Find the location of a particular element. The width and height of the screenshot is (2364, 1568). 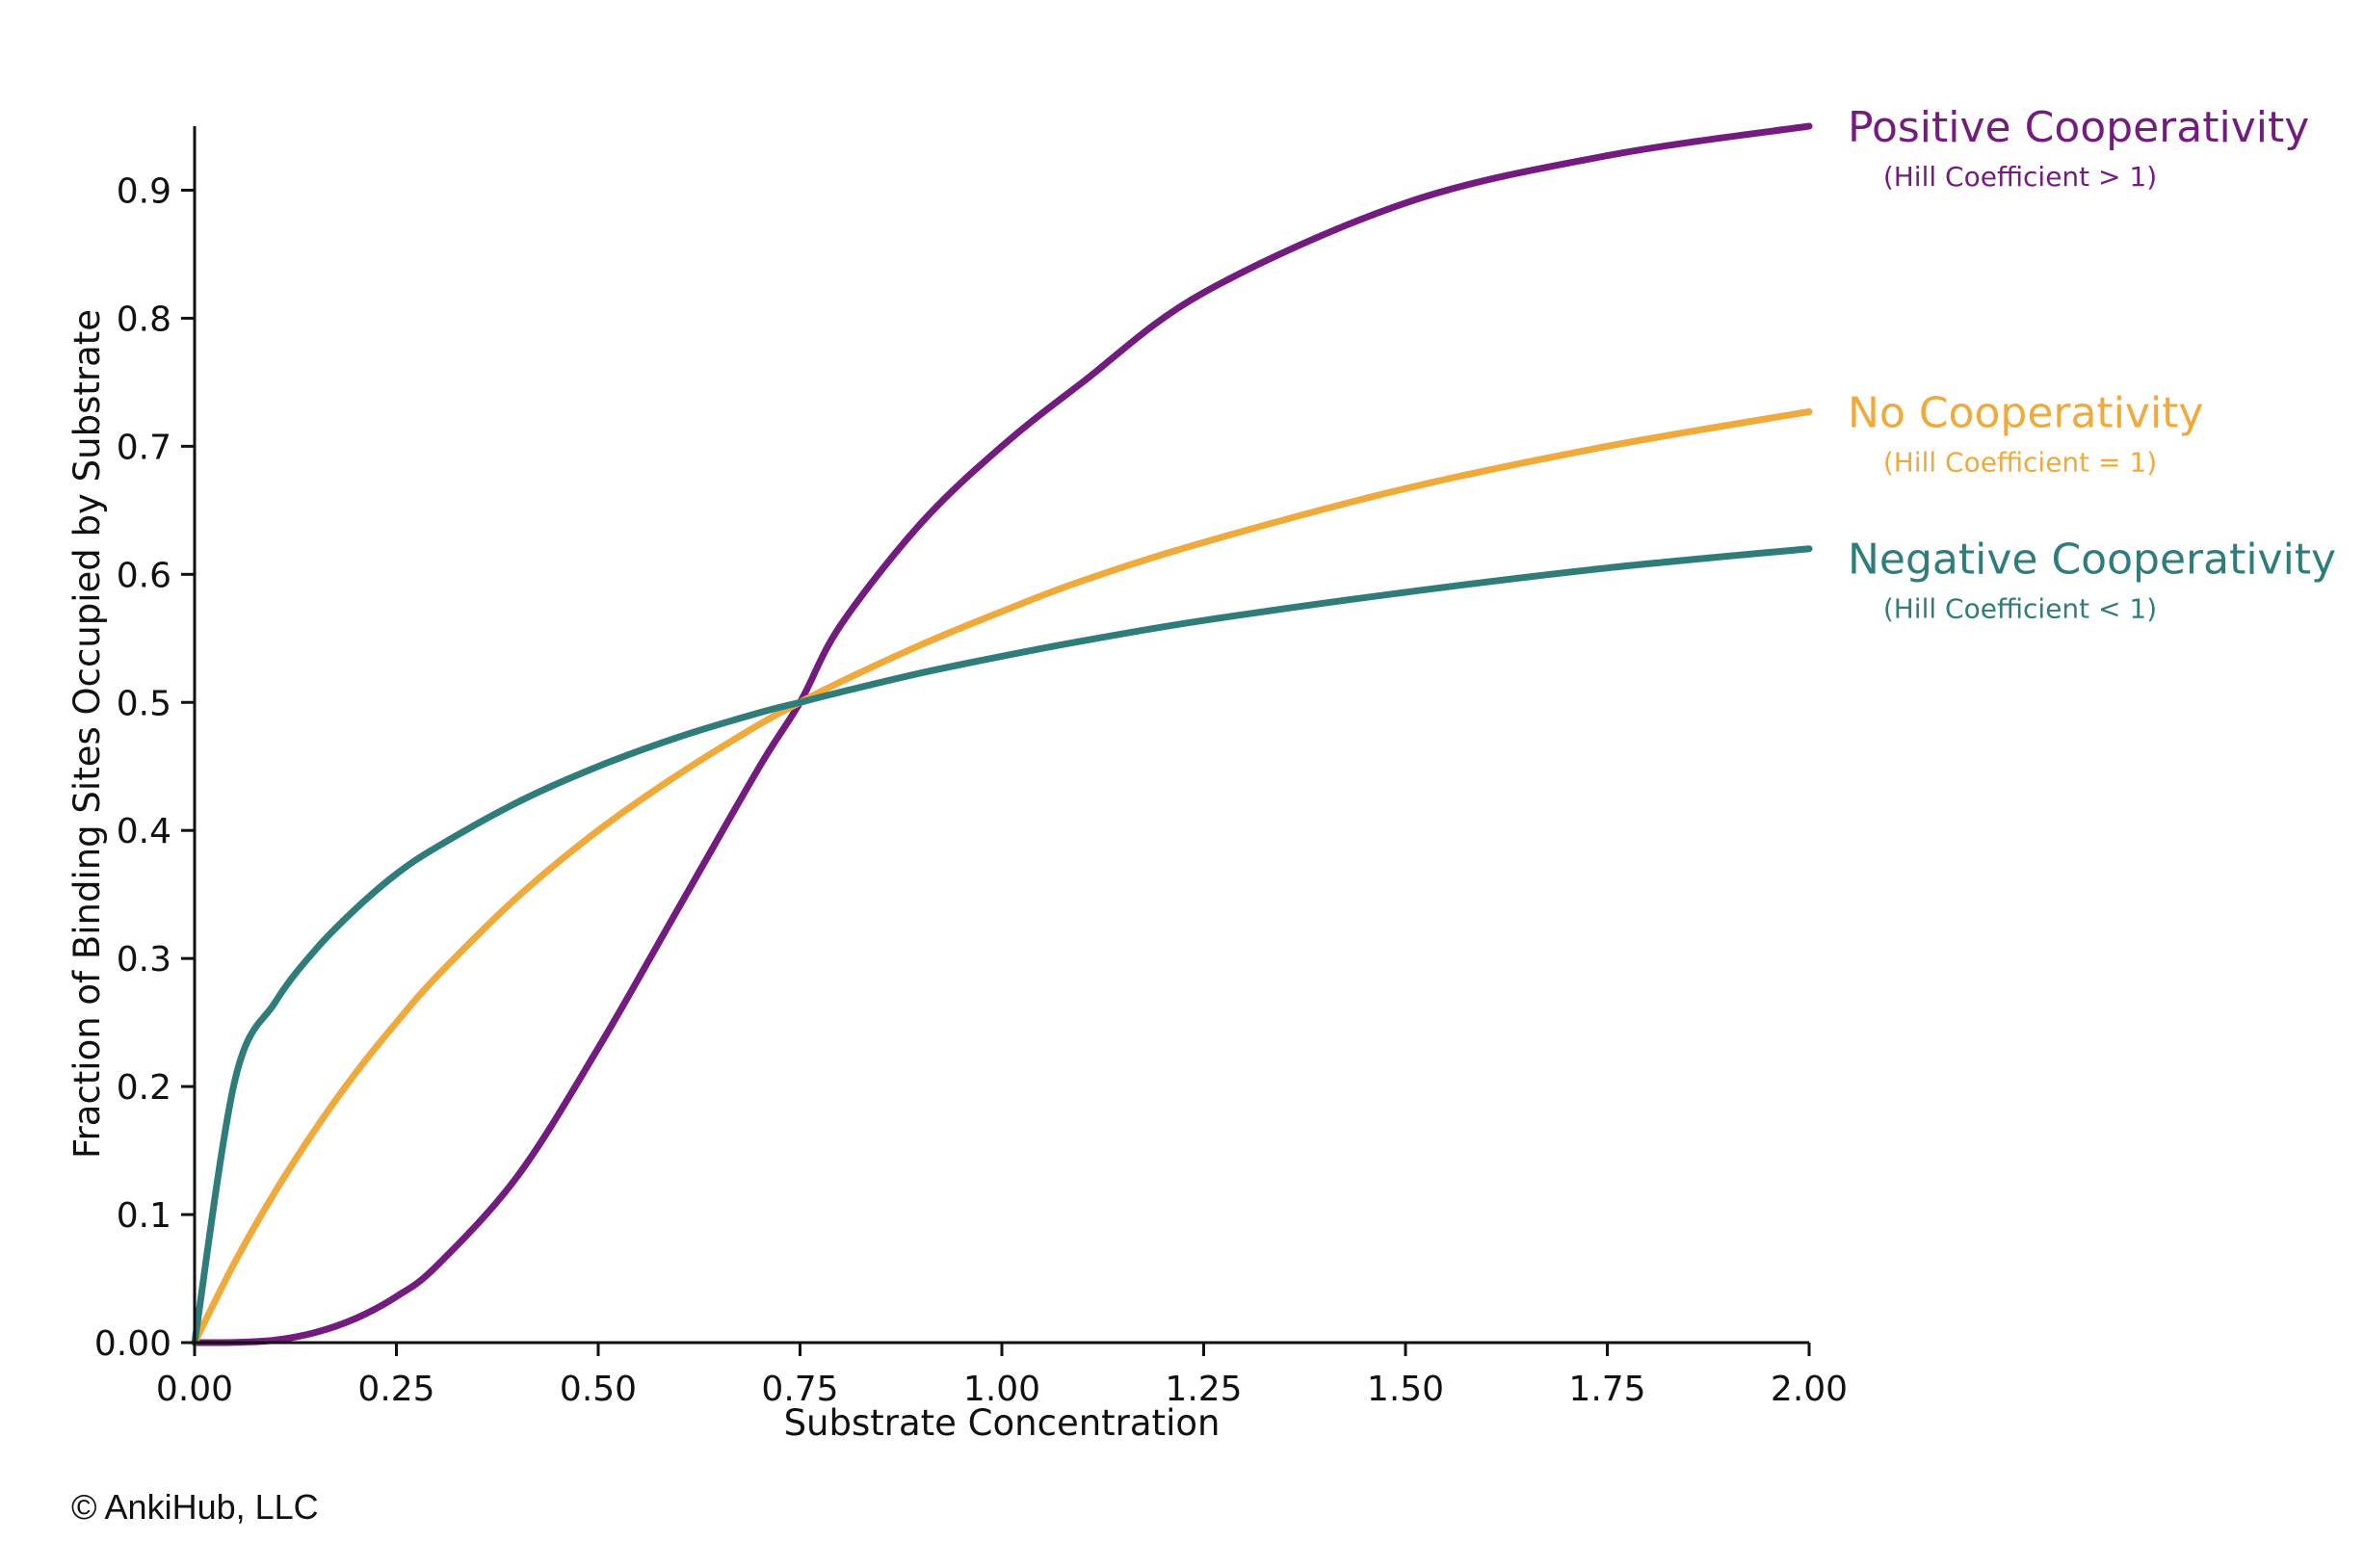

x-axis-ticks: 0.00 0.25 0.50 0.75 1.00 1.25 1.50 1.75 2.00 is located at coordinates (1002, 1376).